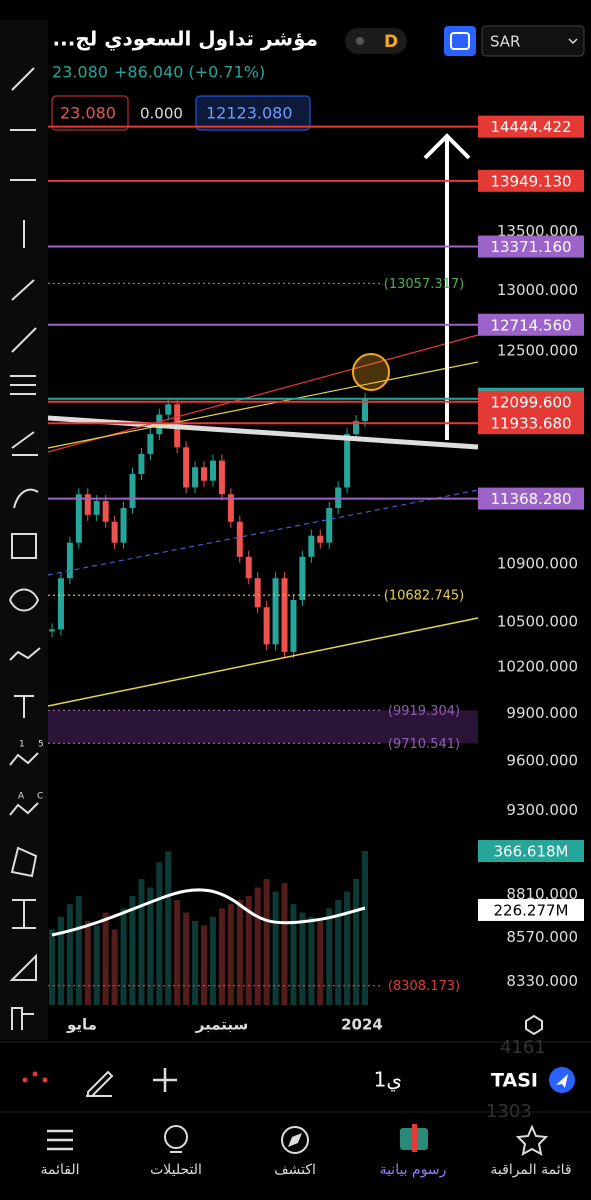 This screenshot has width=591, height=1200. Describe the element at coordinates (530, 1170) in the screenshot. I see `nav-label: قائمة المراقبة` at that location.